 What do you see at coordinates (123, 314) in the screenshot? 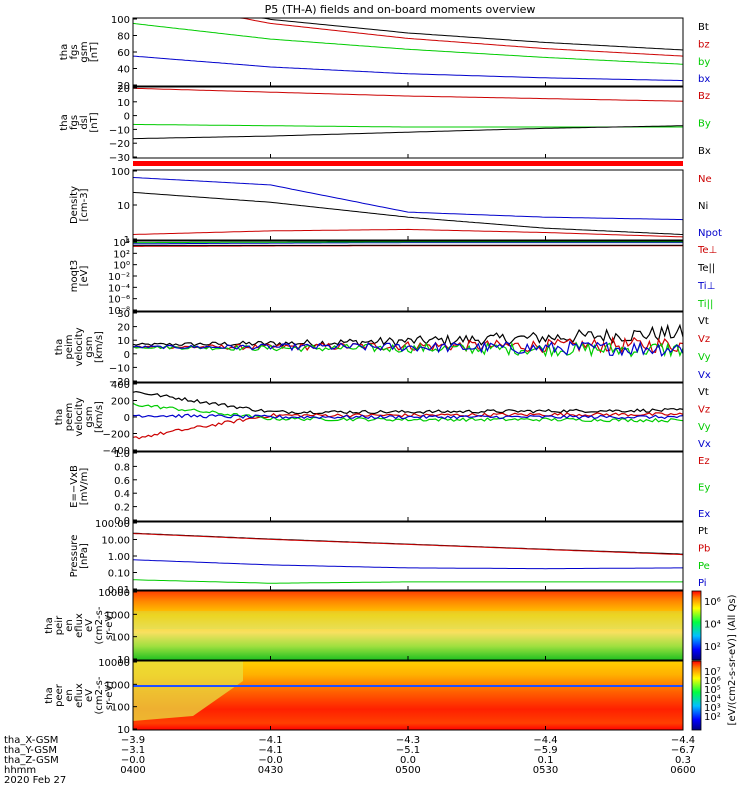
I see `y-tick-label: 30` at bounding box center [123, 314].